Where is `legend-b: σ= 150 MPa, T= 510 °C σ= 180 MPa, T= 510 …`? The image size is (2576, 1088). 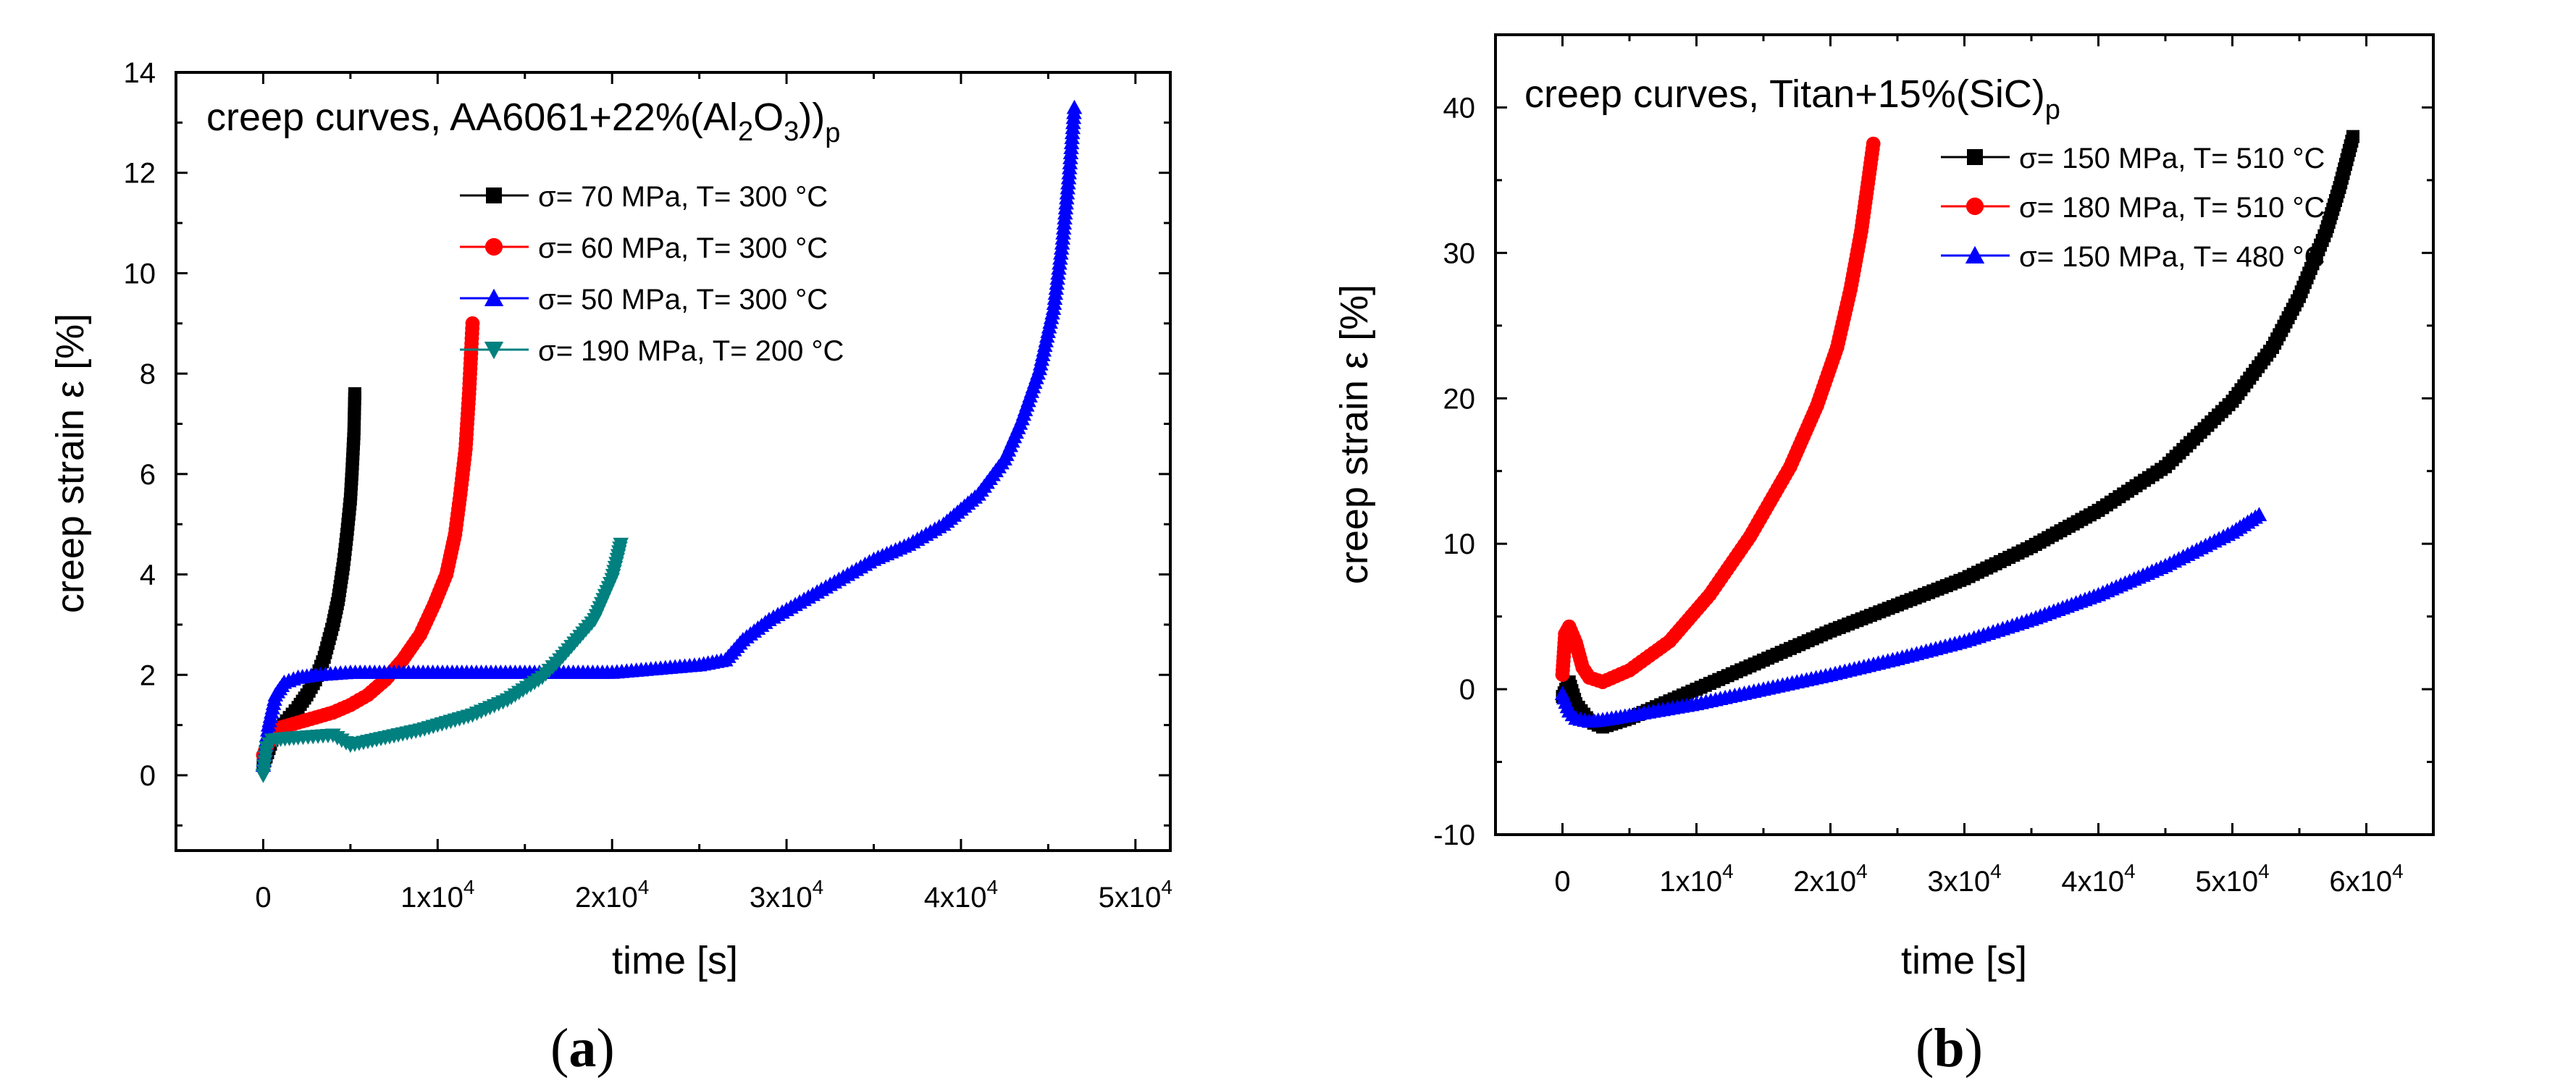
legend-b: σ= 150 MPa, T= 510 °C σ= 180 MPa, T= 510 … is located at coordinates (2133, 208).